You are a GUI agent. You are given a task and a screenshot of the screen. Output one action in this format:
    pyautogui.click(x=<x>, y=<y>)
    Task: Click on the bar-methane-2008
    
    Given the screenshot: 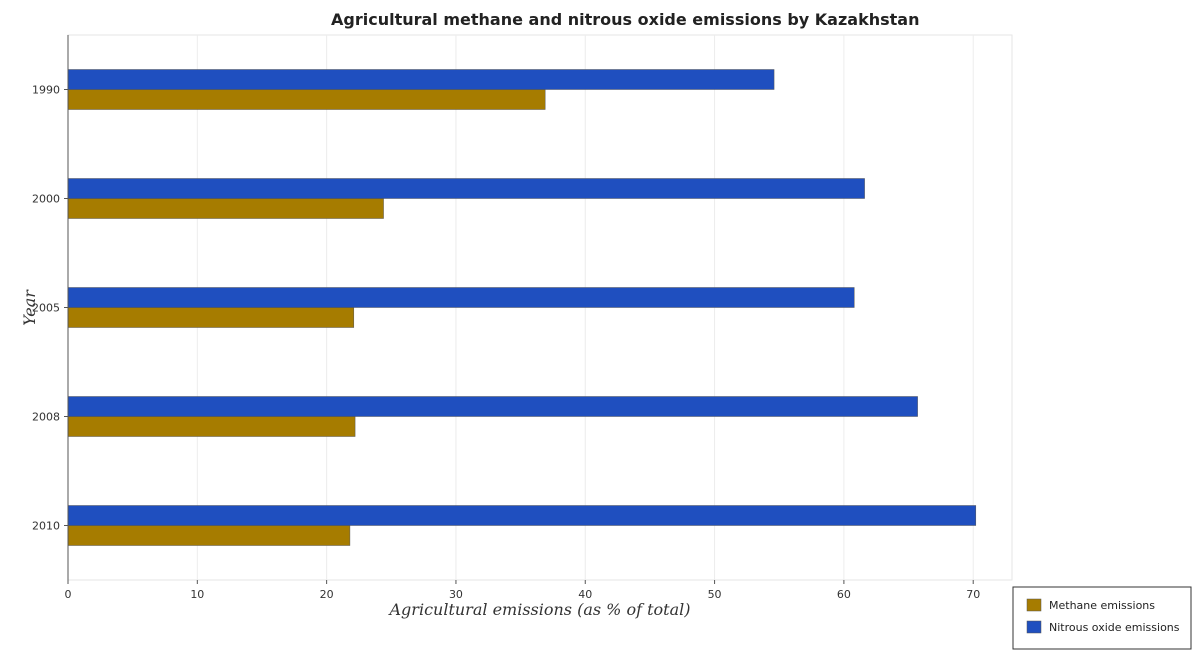 What is the action you would take?
    pyautogui.click(x=211, y=426)
    